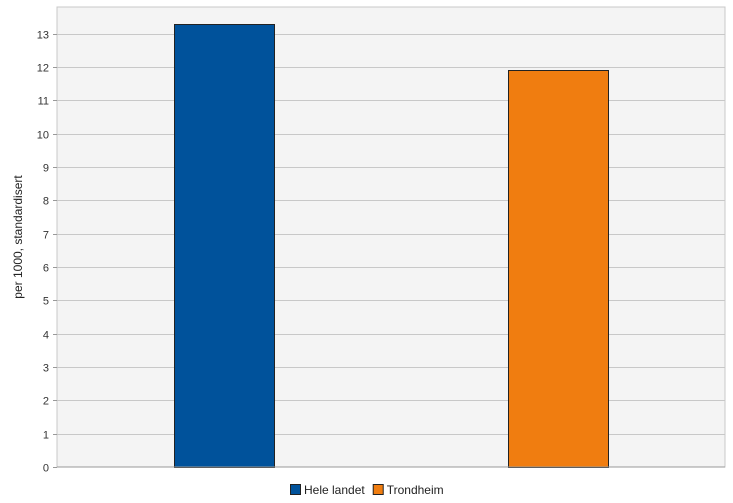  Describe the element at coordinates (43, 36) in the screenshot. I see `y-tick-label: 13` at that location.